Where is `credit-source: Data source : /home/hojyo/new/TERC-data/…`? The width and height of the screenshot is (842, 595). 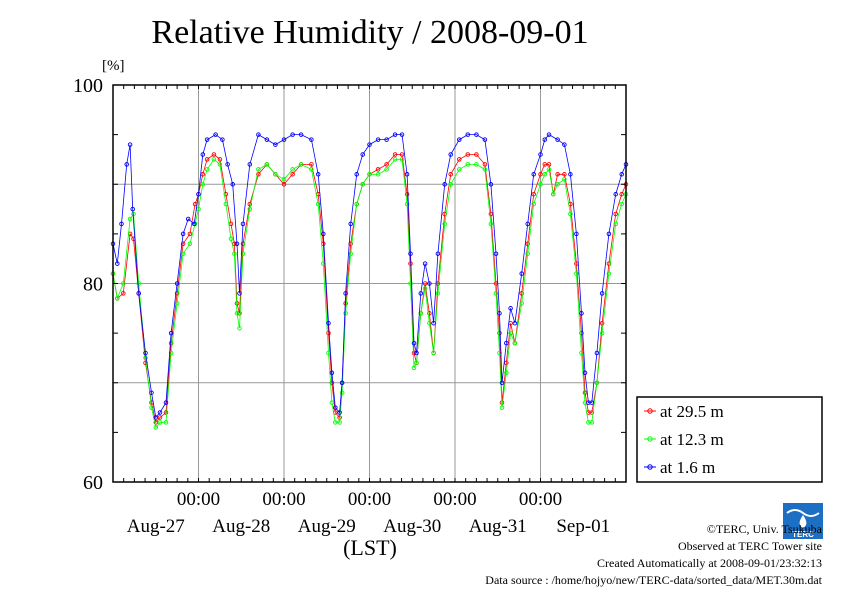 credit-source: Data source : /home/hojyo/new/TERC-data/… is located at coordinates (653, 580).